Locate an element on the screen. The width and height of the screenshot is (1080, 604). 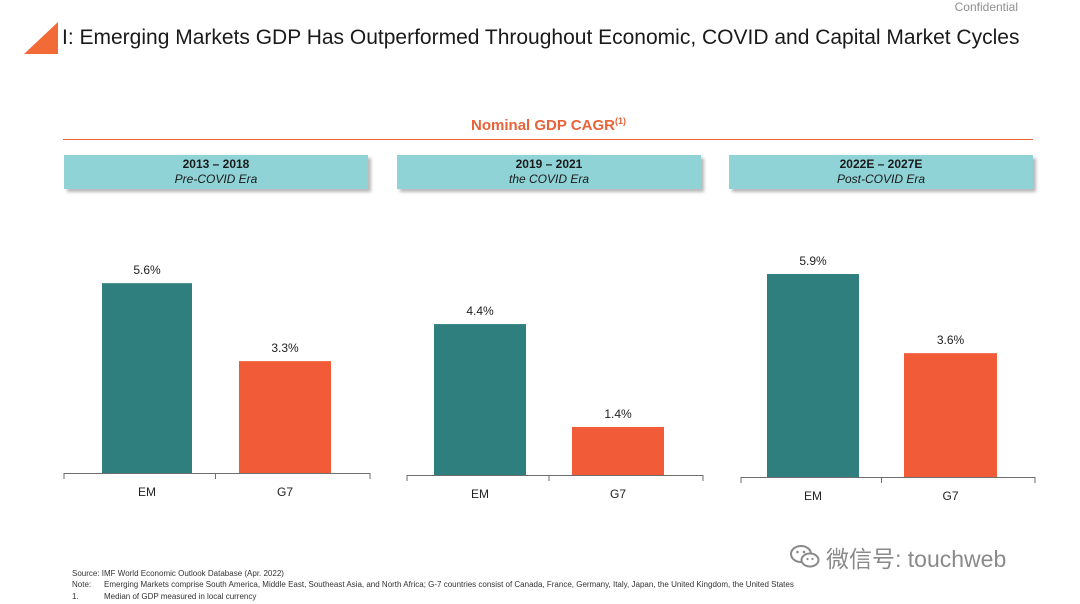
tick-label-post-covid-g7: G7 is located at coordinates (950, 496).